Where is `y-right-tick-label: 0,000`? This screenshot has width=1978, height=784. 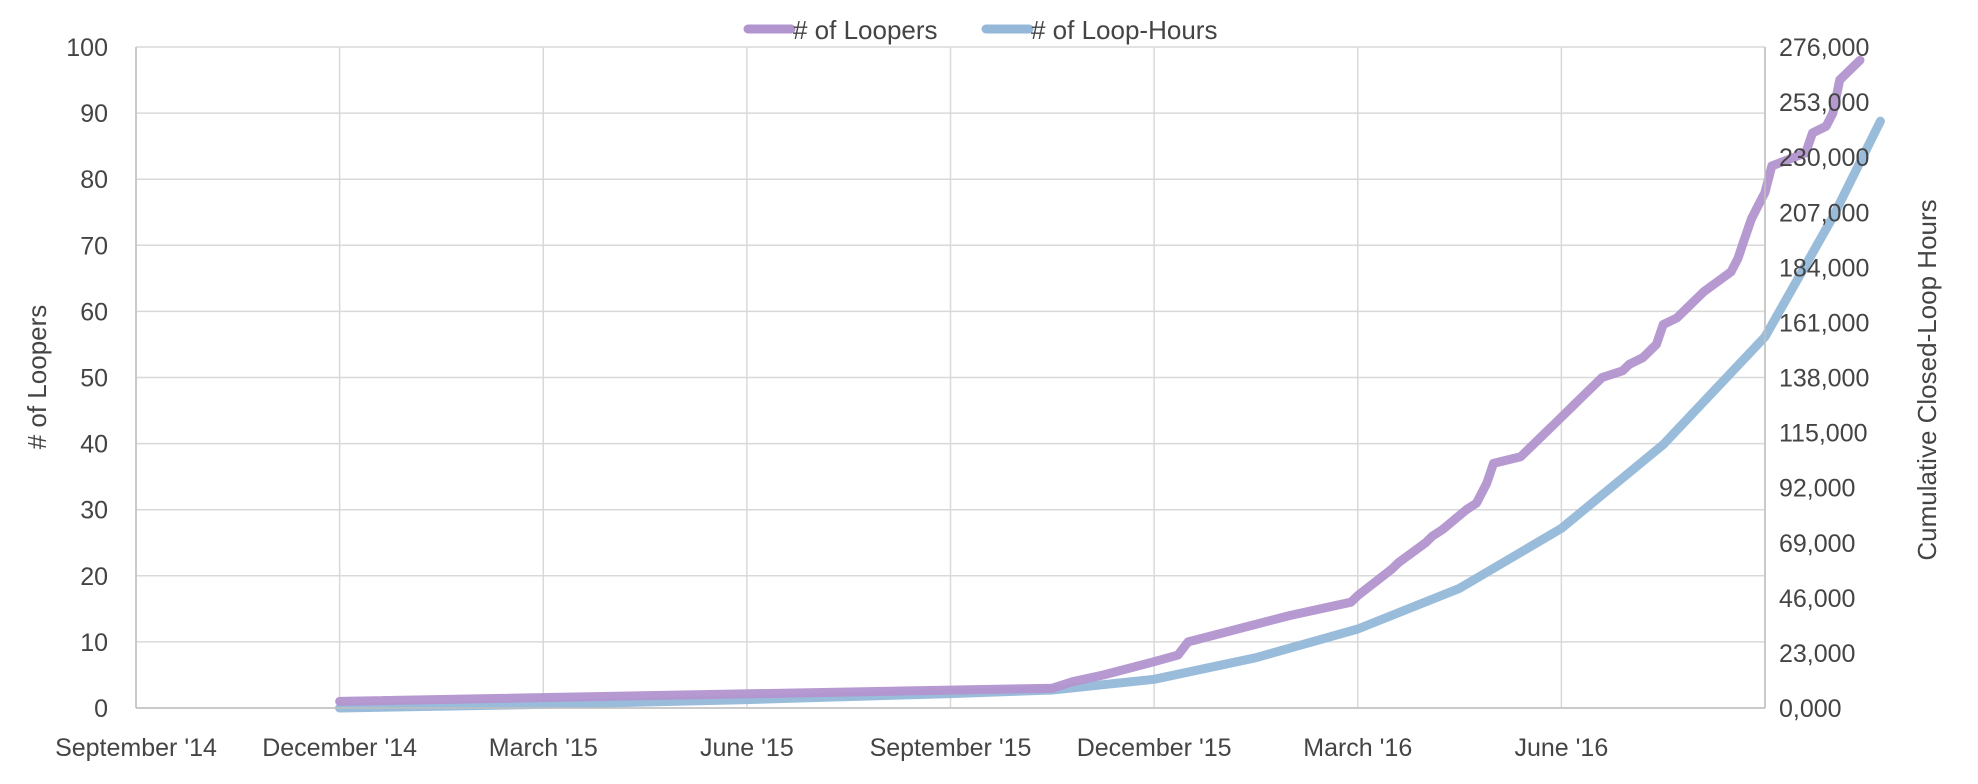
y-right-tick-label: 0,000 is located at coordinates (1810, 709).